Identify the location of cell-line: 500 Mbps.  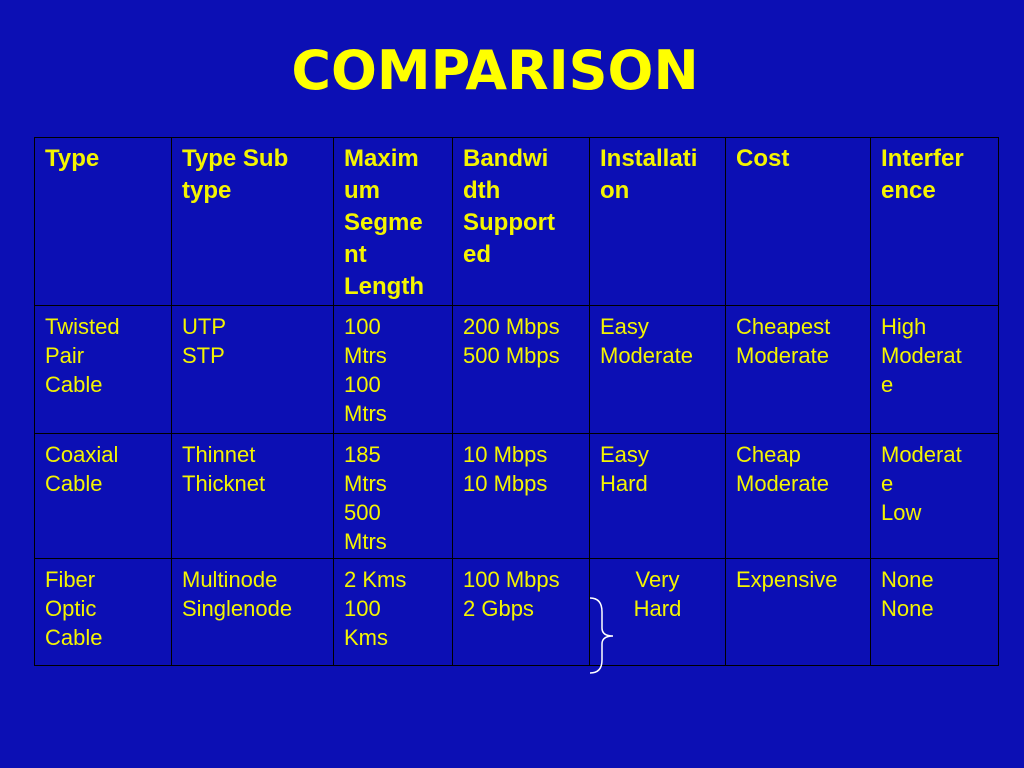
(511, 355).